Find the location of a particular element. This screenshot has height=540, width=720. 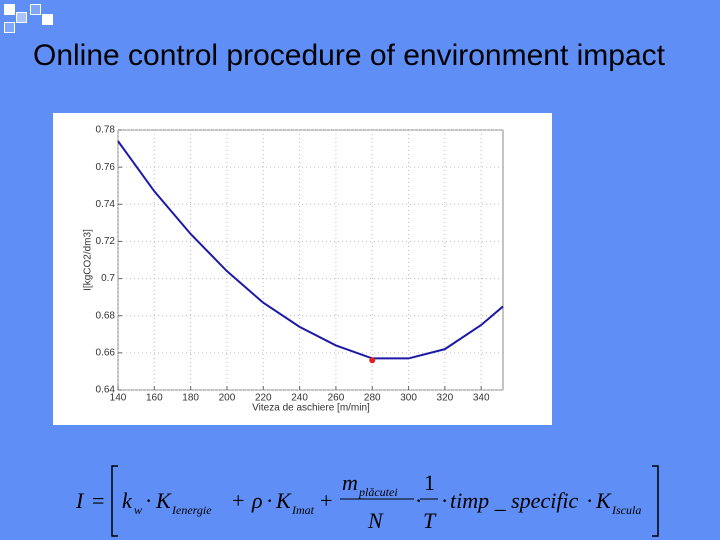

x-tick-label: 180 is located at coordinates (190, 398).